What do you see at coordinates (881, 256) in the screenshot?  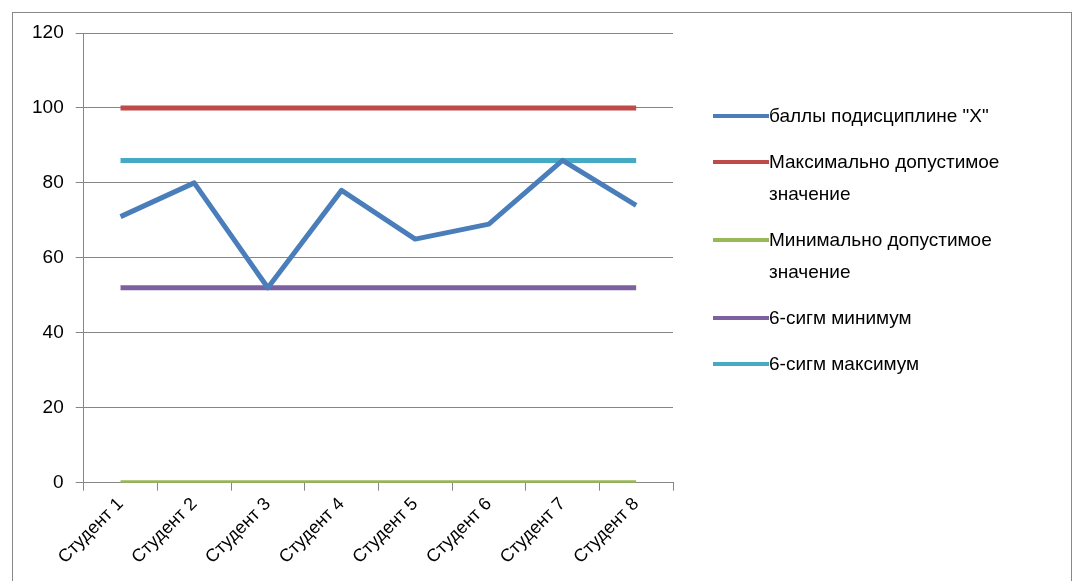 I see `legend-label: Минимально допустимое значение` at bounding box center [881, 256].